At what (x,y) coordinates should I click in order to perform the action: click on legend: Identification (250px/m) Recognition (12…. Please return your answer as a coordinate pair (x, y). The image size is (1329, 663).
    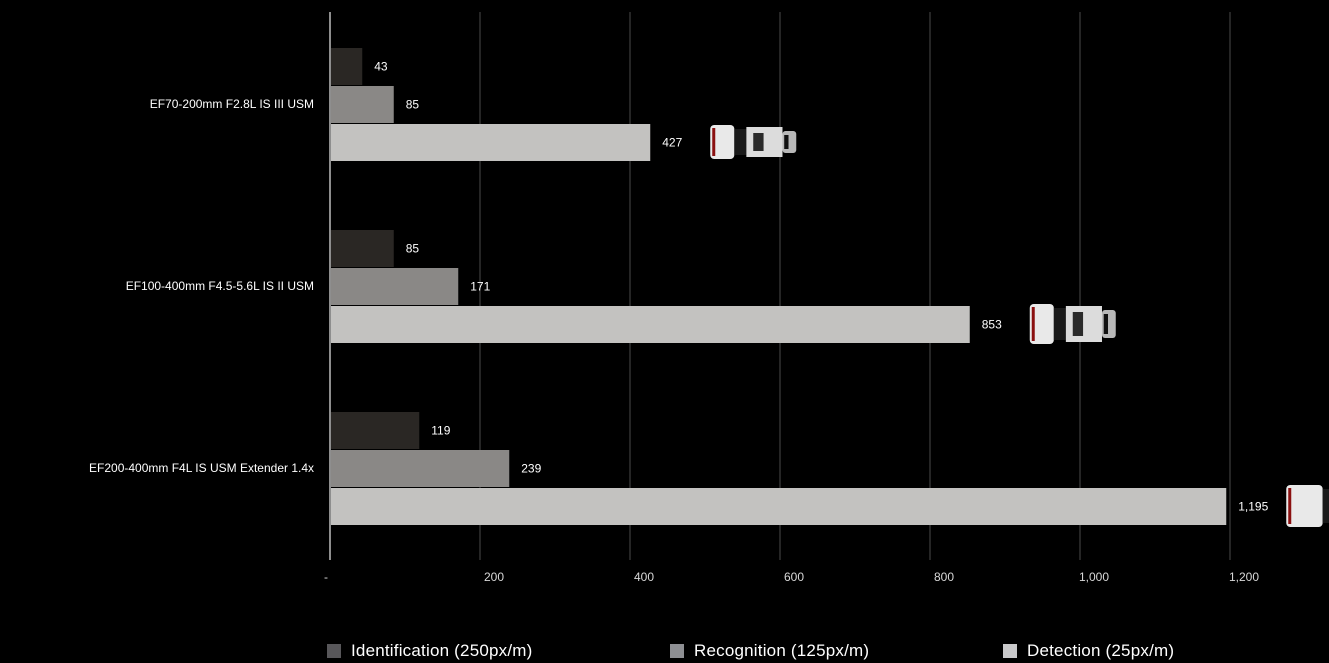
    Looking at the image, I should click on (664, 651).